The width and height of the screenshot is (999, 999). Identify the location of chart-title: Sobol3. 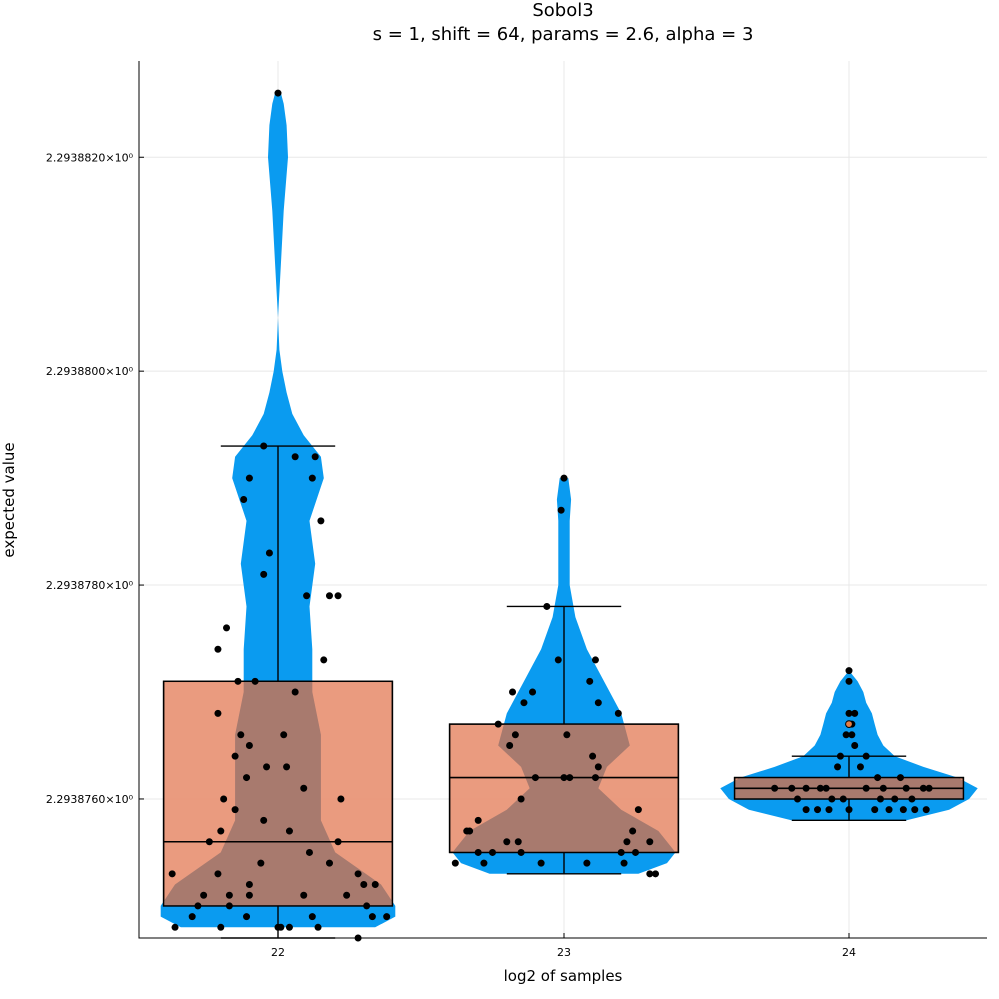
(562, 10).